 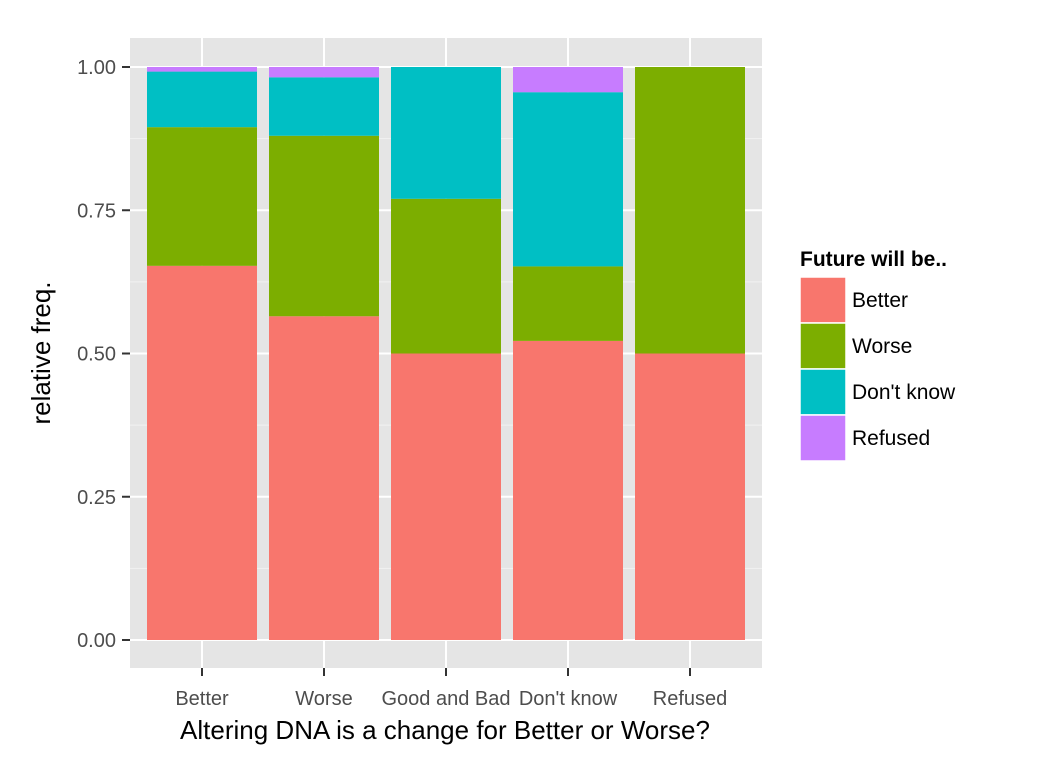 I want to click on y-tick-label: 0.50, so click(x=96, y=355).